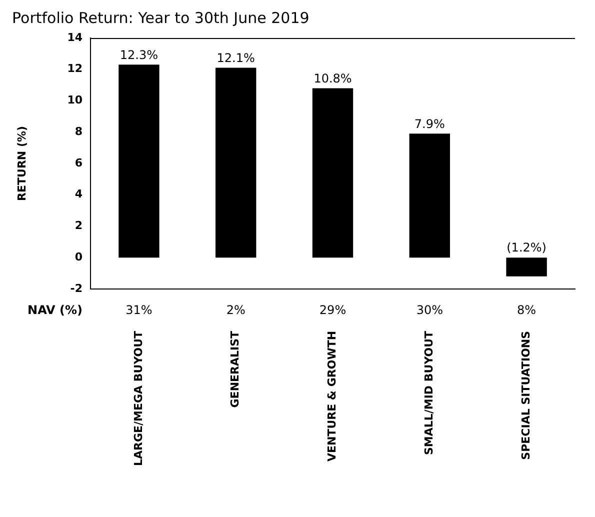 This screenshot has height=517, width=595. I want to click on y-tick-label: 12, so click(75, 69).